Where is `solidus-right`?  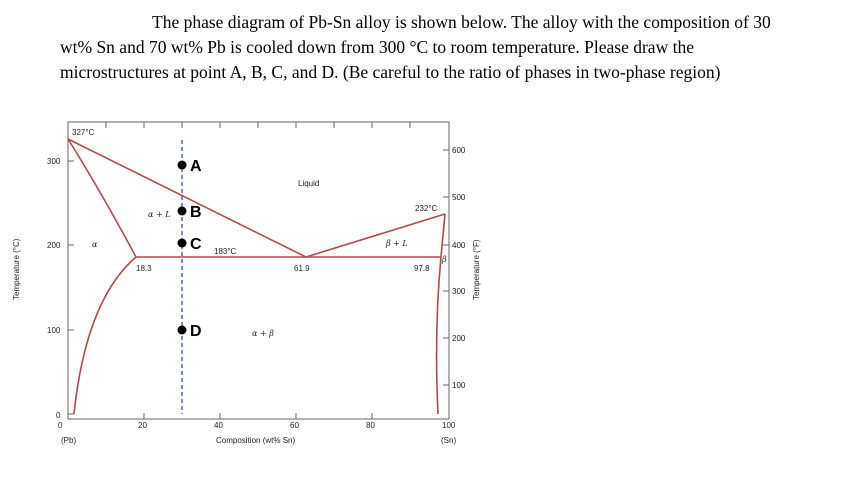 solidus-right is located at coordinates (443, 235).